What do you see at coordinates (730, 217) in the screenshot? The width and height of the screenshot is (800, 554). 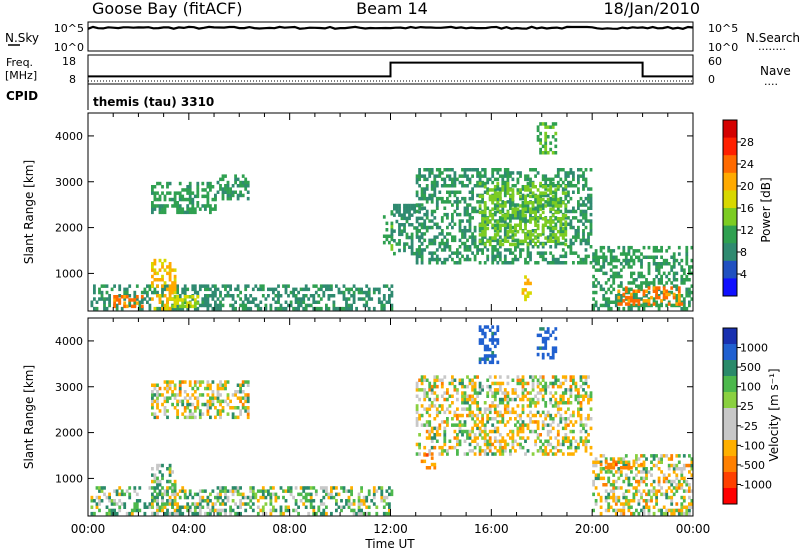 I see `colorbar-segment` at bounding box center [730, 217].